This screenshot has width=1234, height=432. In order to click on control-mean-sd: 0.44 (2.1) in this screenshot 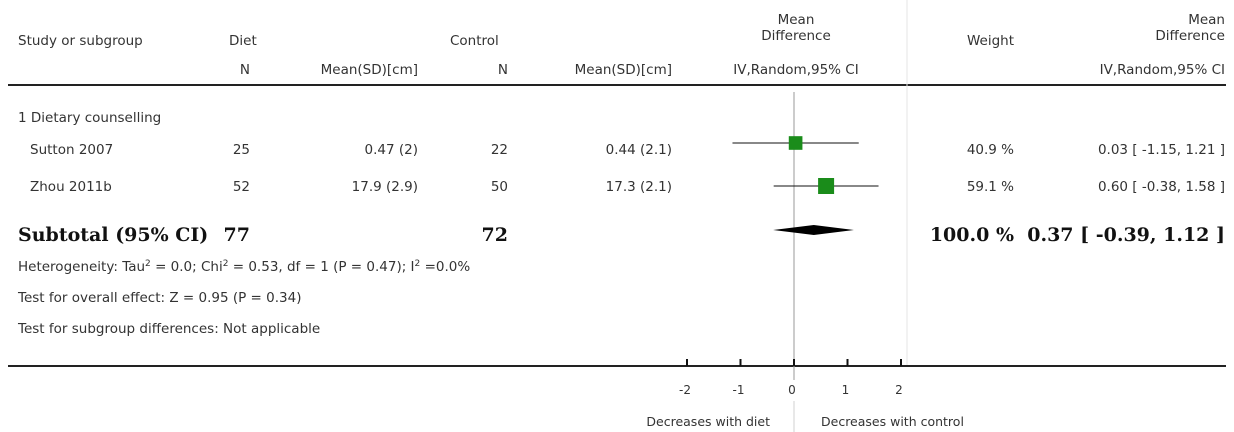, I will do `click(638, 150)`.